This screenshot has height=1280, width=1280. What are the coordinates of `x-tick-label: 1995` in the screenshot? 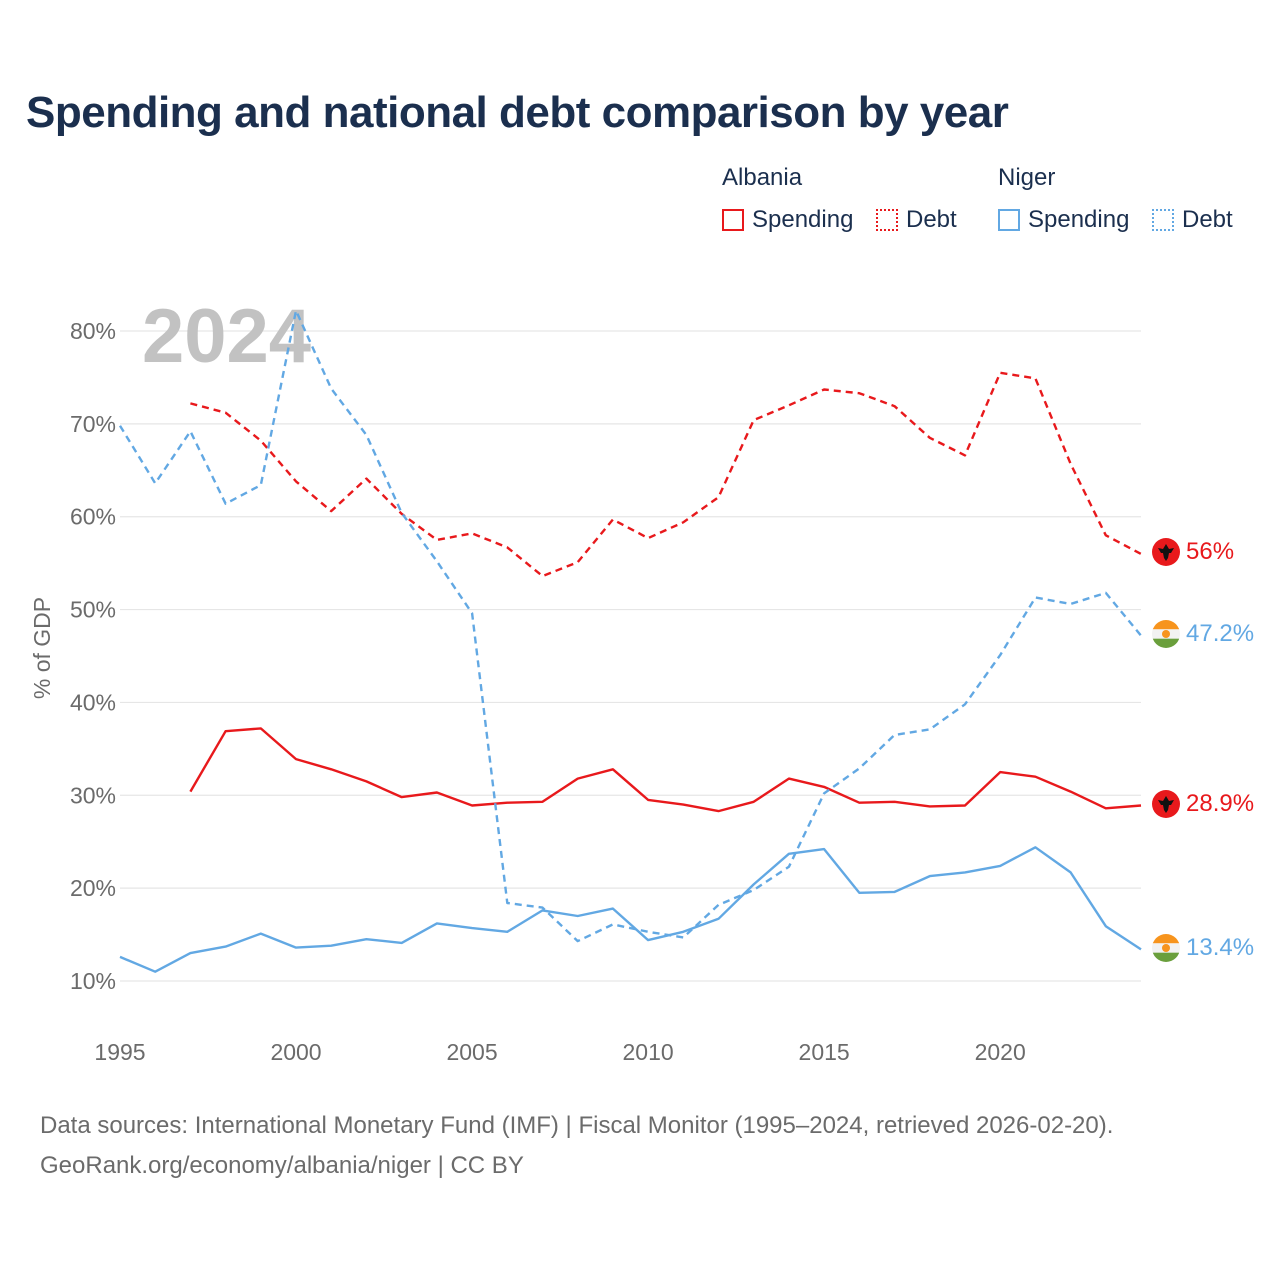 It's located at (119, 1052).